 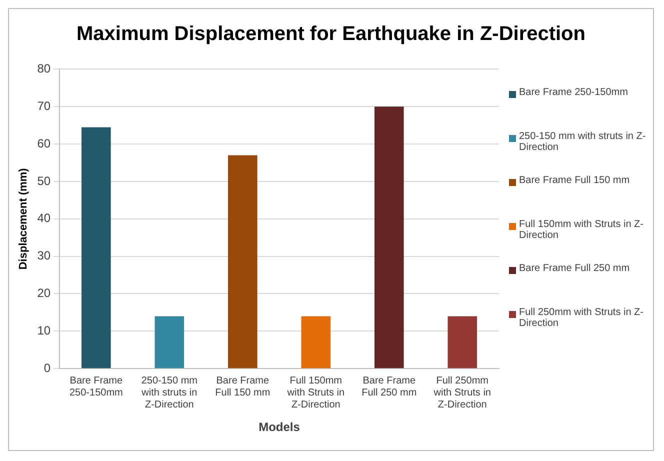 I want to click on y-tick-label: 0, so click(x=47, y=367).